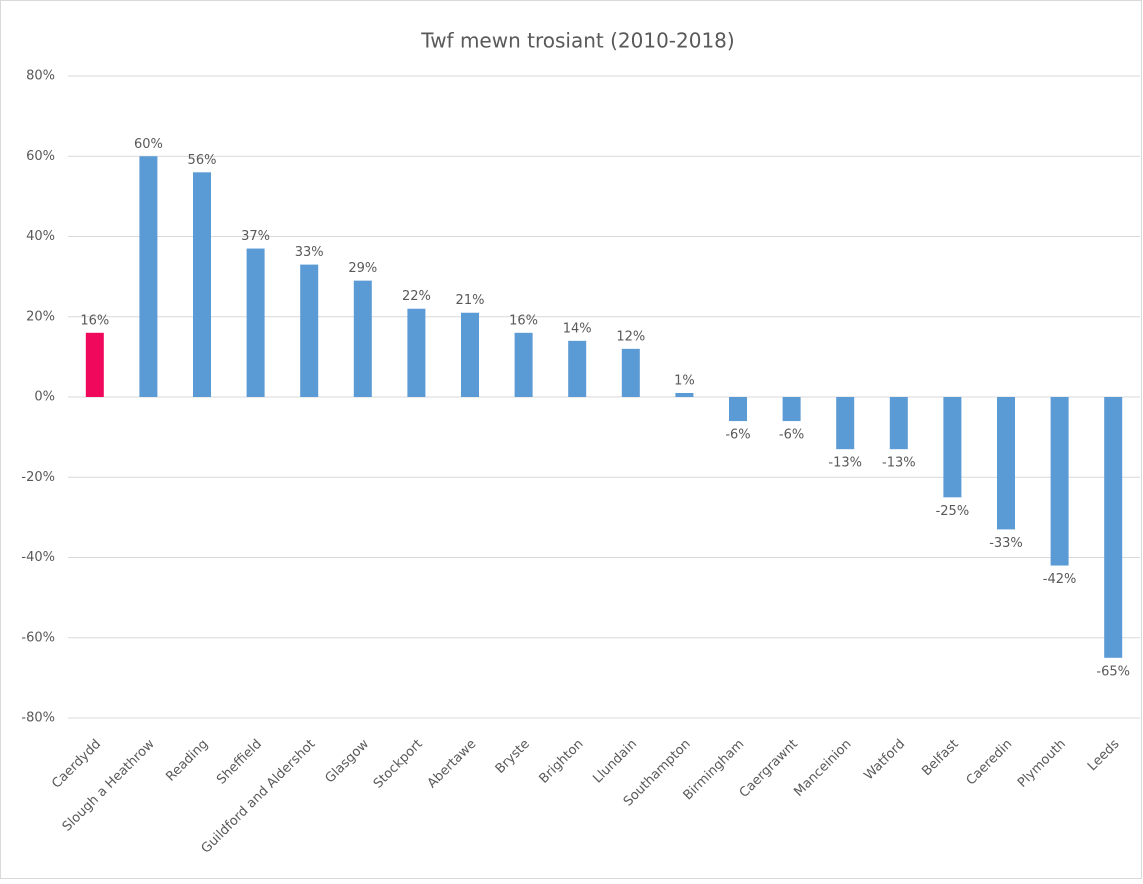 The height and width of the screenshot is (884, 1143). What do you see at coordinates (309, 252) in the screenshot?
I see `data-label: 33%` at bounding box center [309, 252].